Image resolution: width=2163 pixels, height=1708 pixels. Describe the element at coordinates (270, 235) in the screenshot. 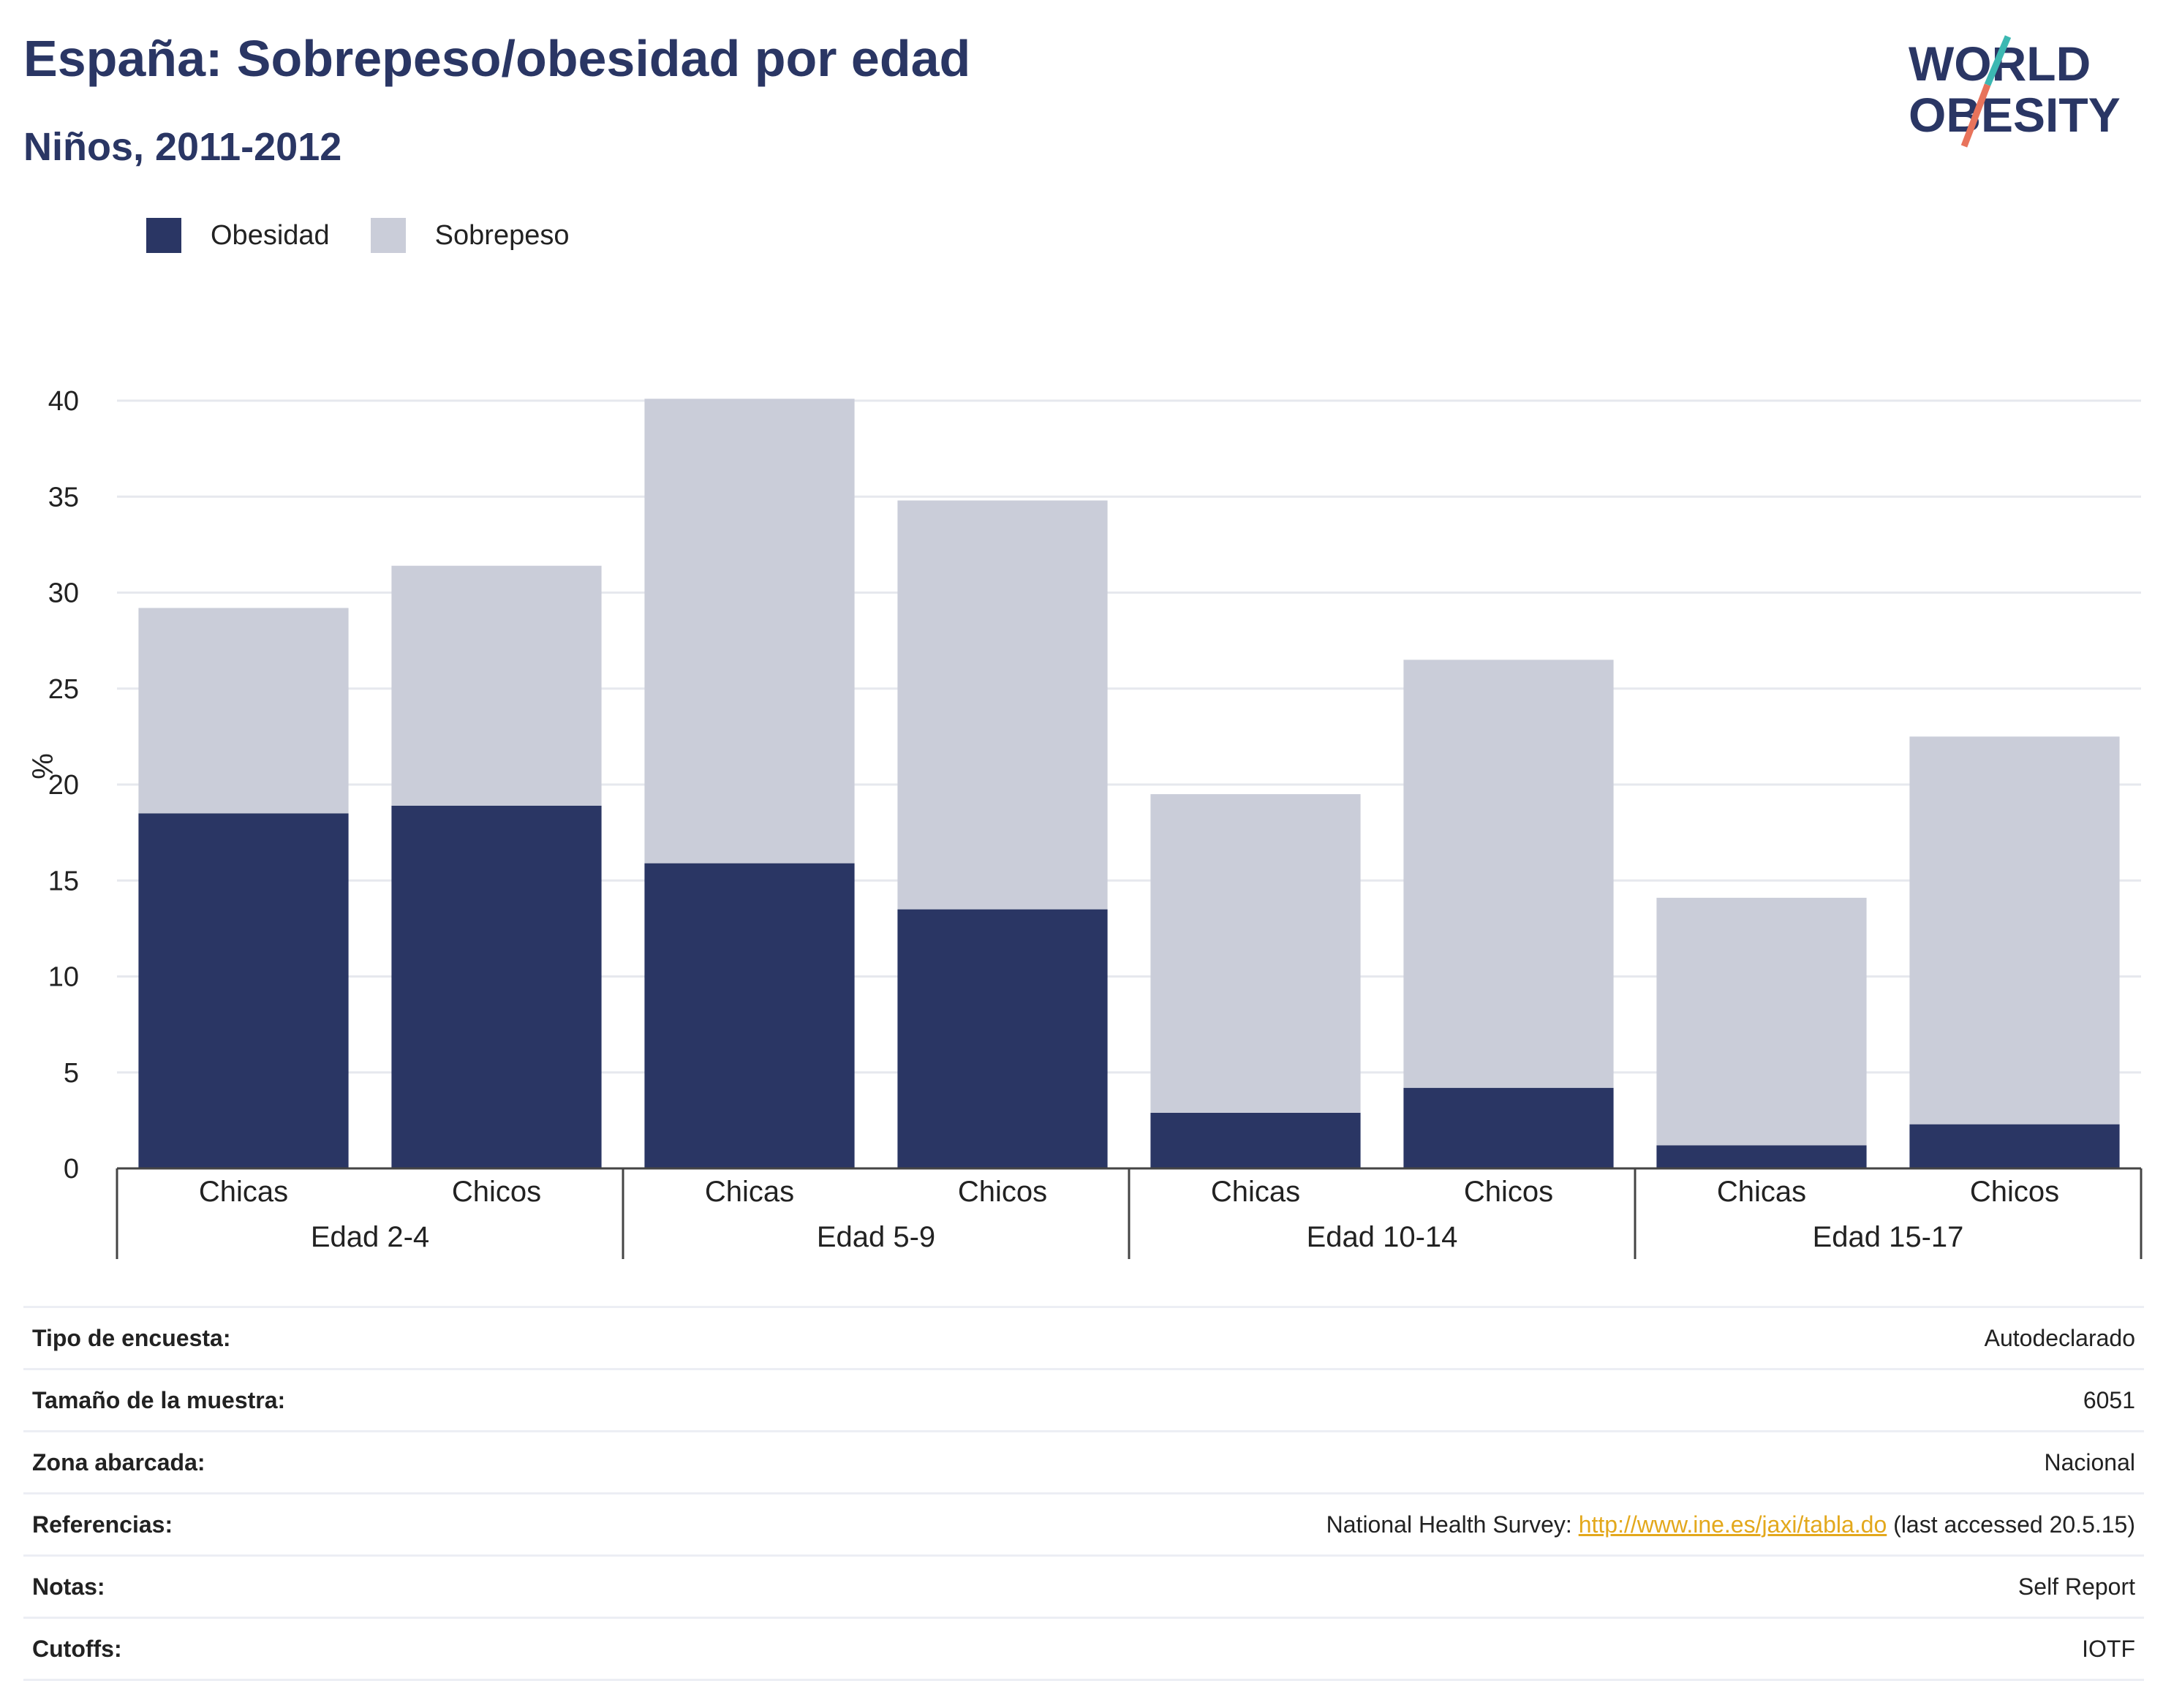

I see `legend-label-obesidad: Obesidad` at that location.